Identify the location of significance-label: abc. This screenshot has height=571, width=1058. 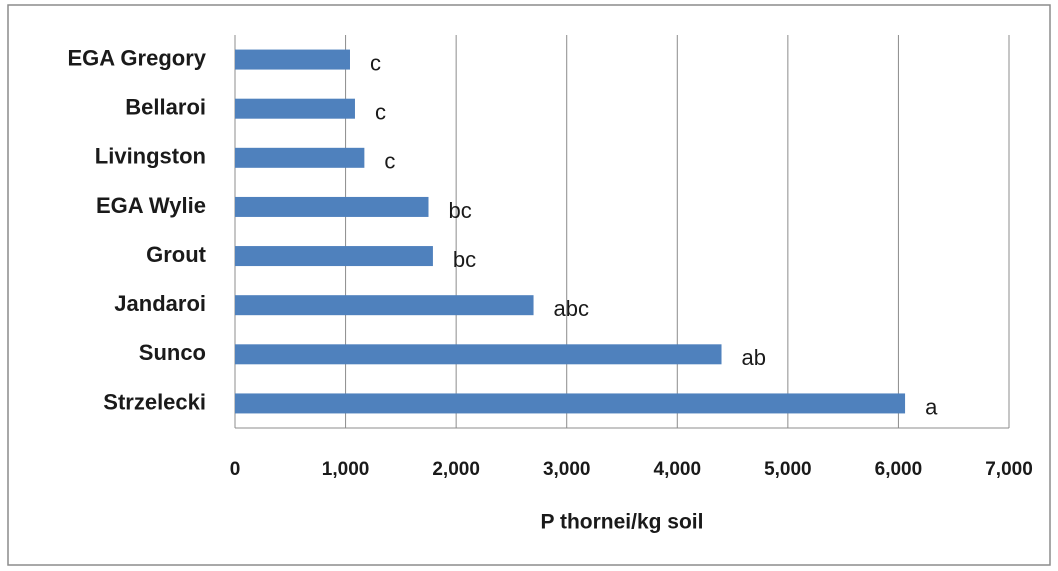
(571, 308).